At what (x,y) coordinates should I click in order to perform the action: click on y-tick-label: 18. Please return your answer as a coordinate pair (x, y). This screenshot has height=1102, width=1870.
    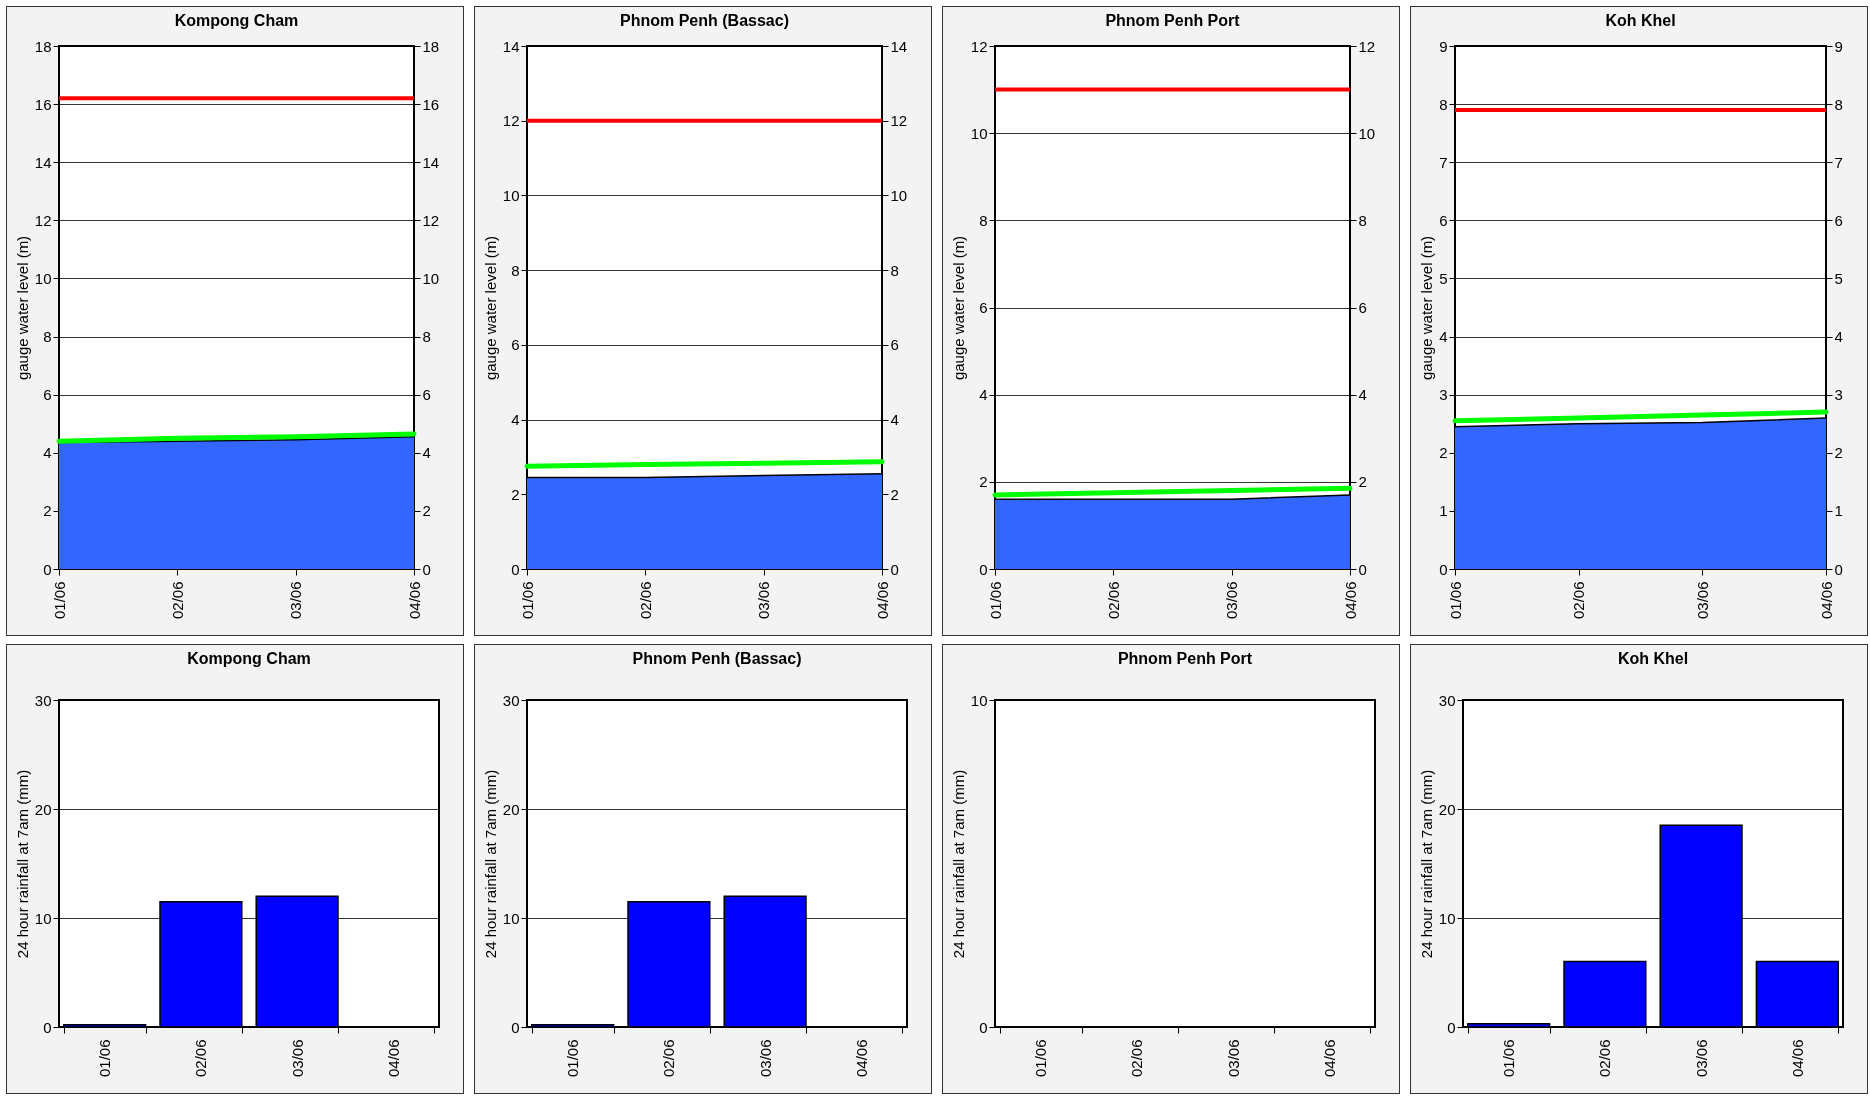
    Looking at the image, I should click on (43, 46).